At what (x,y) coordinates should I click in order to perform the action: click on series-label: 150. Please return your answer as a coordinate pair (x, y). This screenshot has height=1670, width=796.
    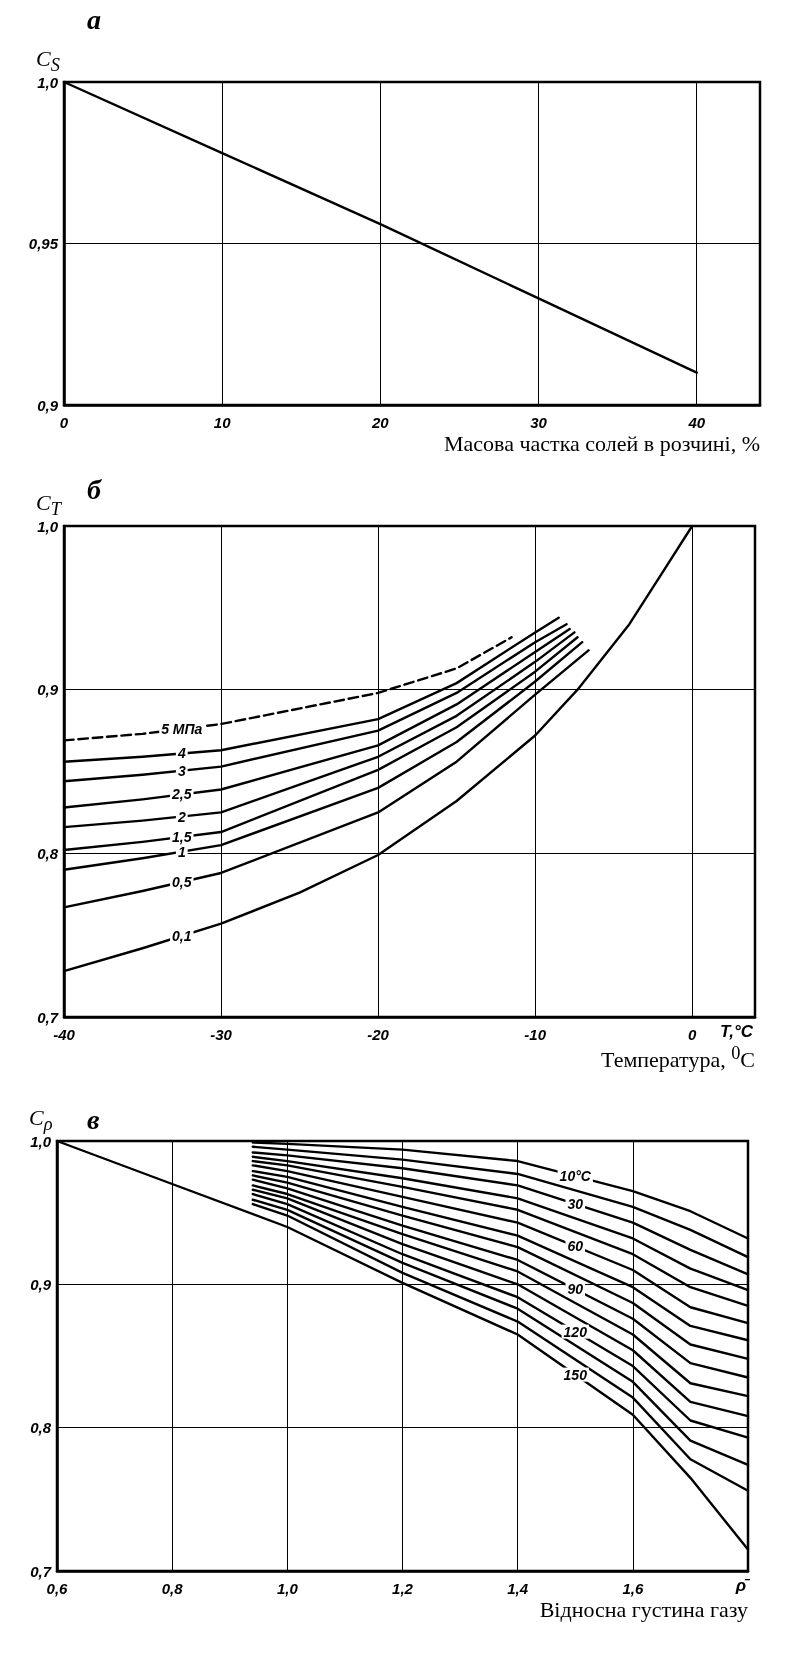
    Looking at the image, I should click on (575, 1374).